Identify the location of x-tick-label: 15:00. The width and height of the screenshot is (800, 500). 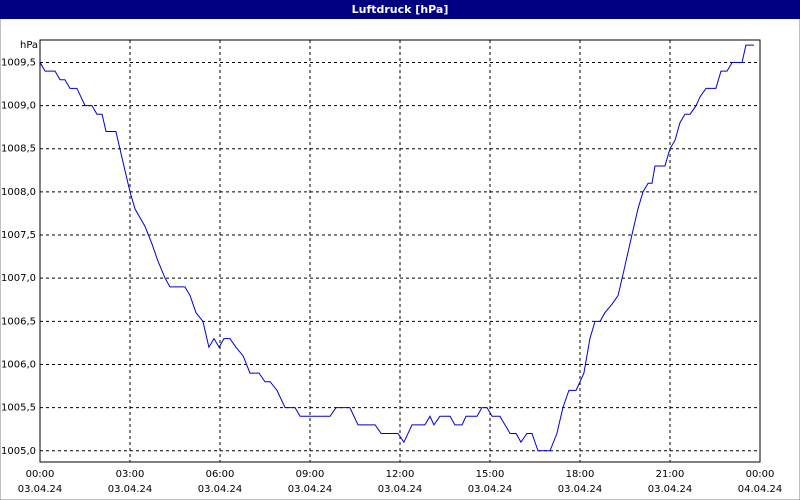
(490, 474).